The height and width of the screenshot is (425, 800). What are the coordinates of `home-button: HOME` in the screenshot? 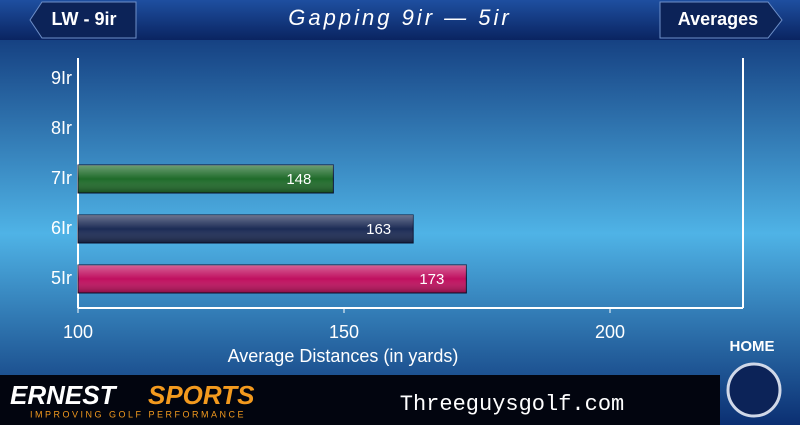 It's located at (752, 346).